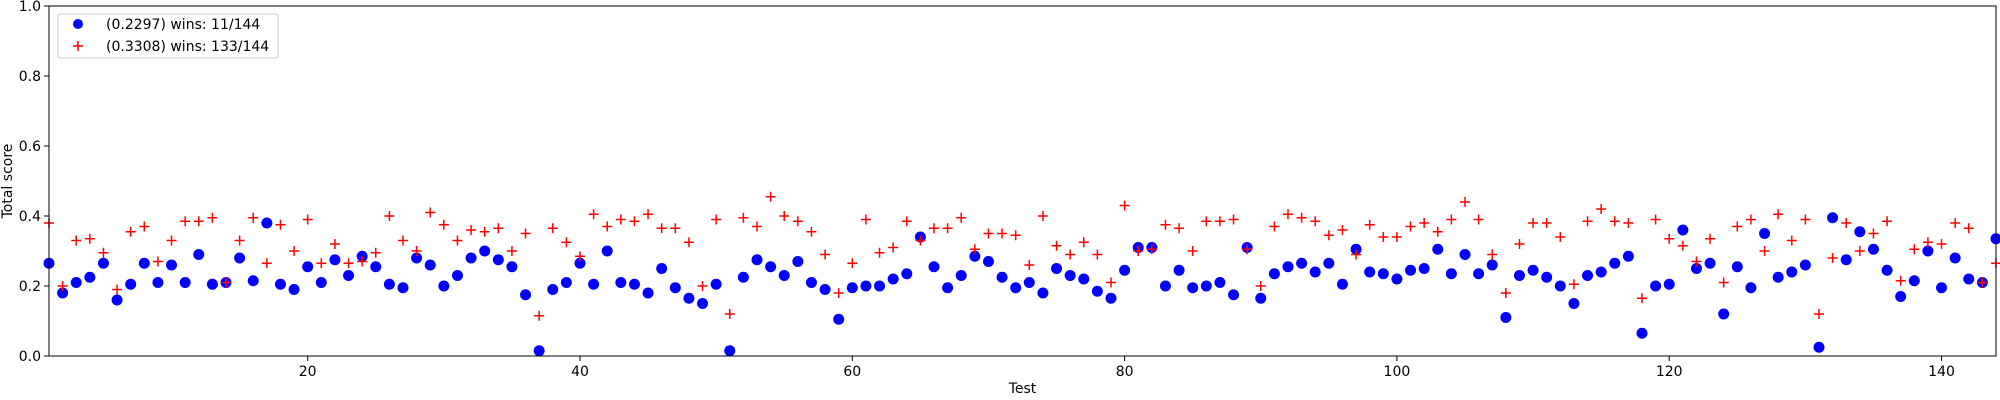 This screenshot has height=400, width=2000. Describe the element at coordinates (580, 372) in the screenshot. I see `x-tick-label: 40` at that location.